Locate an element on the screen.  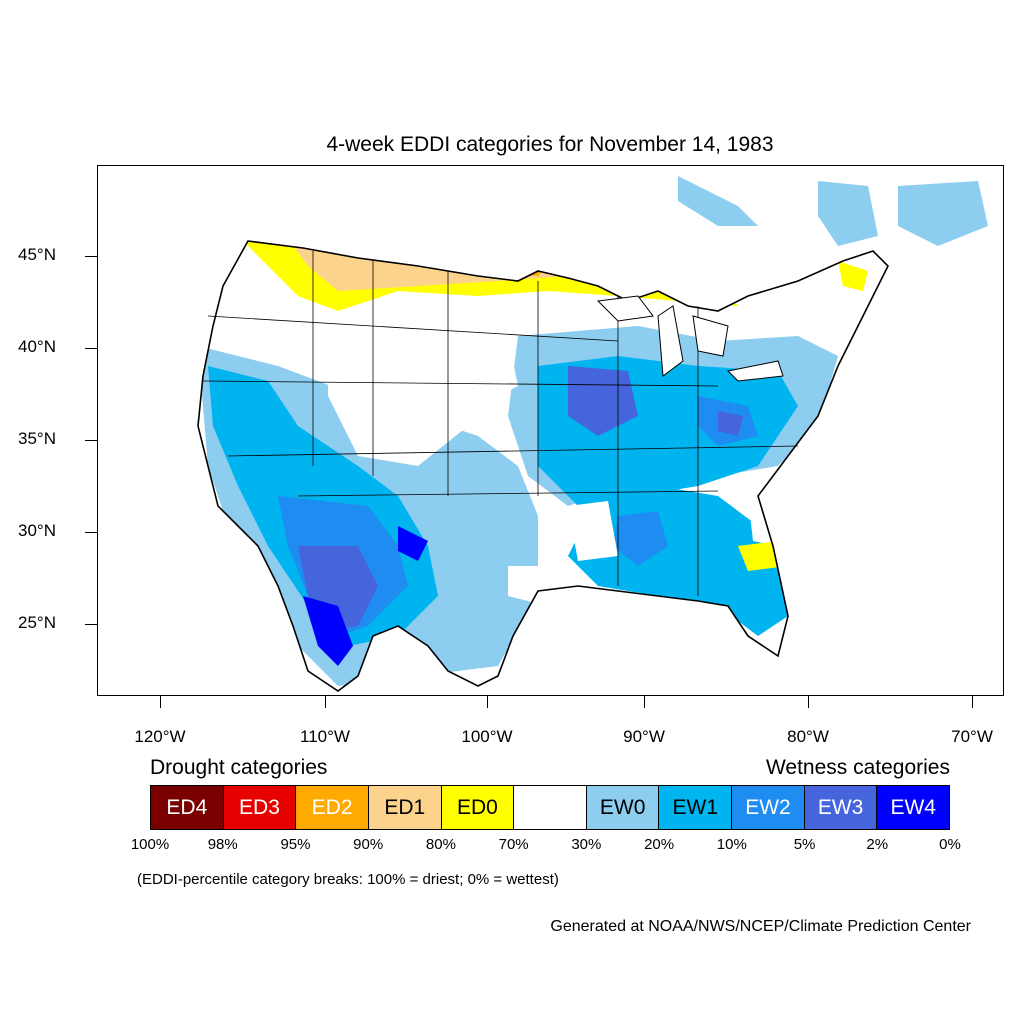
legend-cell-ew1: EW1 is located at coordinates (696, 807).